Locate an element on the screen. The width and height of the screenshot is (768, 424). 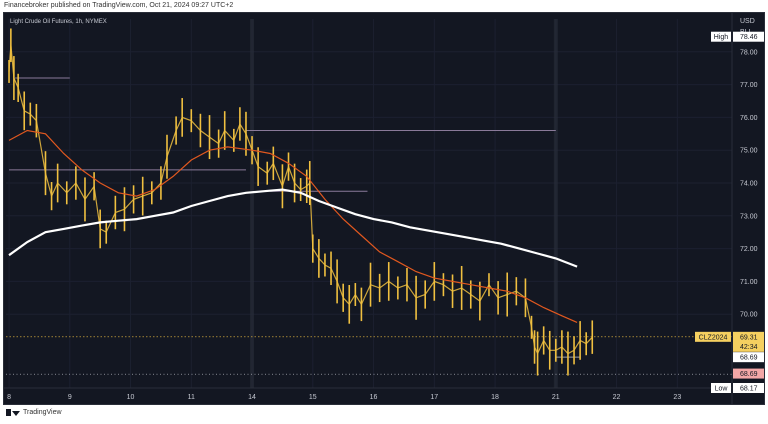
y-tick-label: 72.00 is located at coordinates (749, 249).